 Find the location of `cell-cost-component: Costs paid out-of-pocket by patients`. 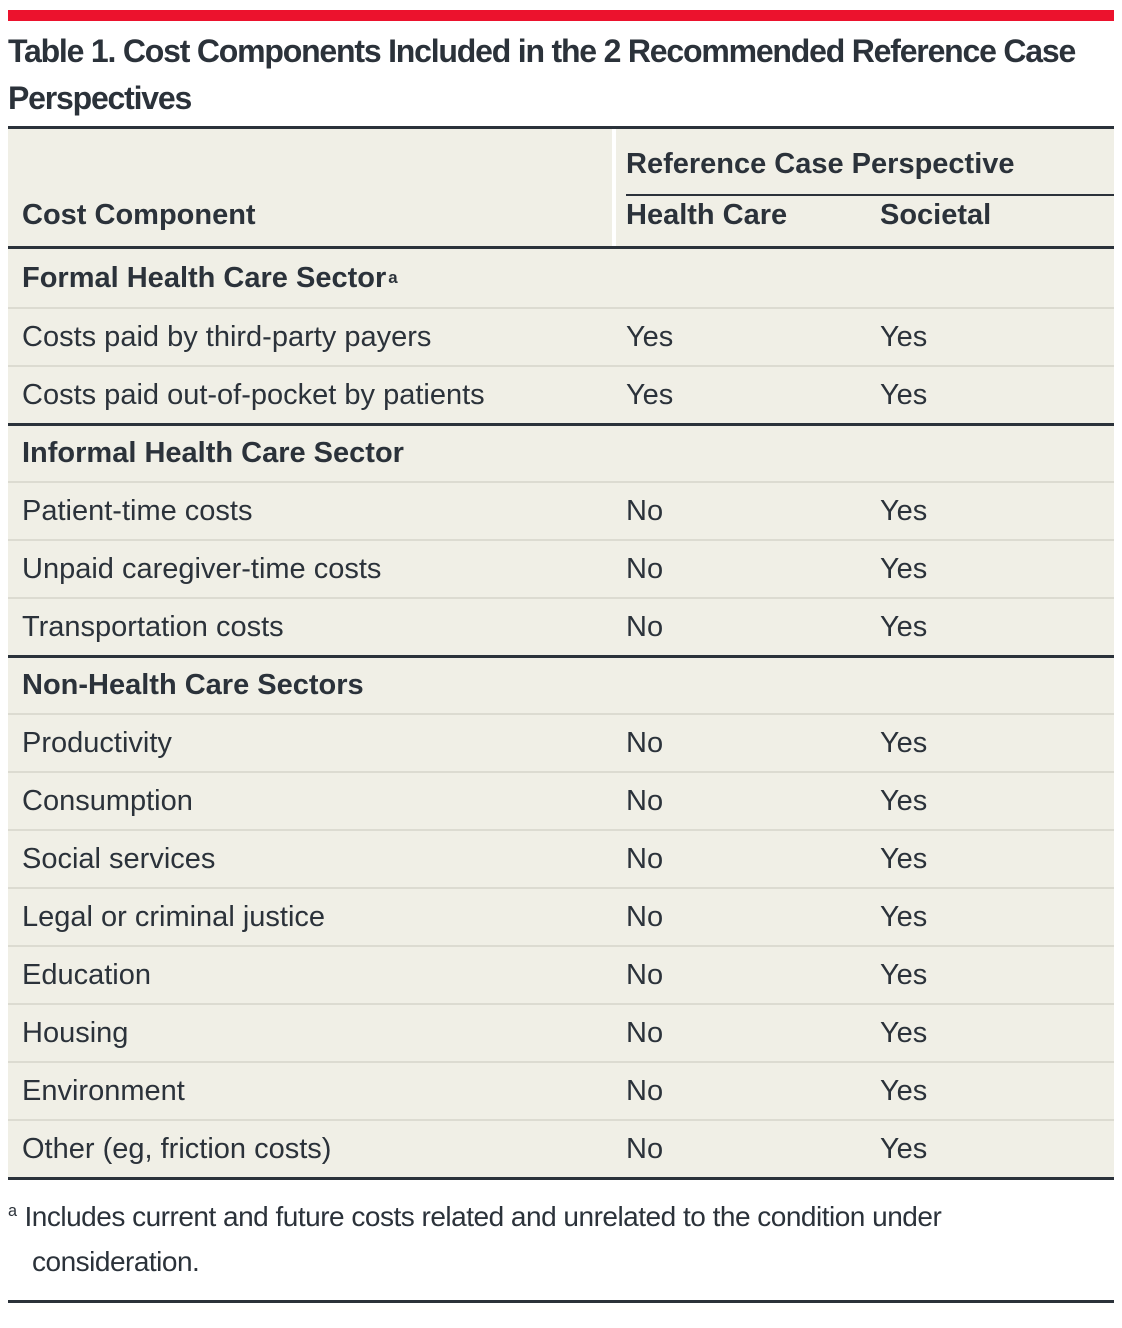

cell-cost-component: Costs paid out-of-pocket by patients is located at coordinates (253, 394).